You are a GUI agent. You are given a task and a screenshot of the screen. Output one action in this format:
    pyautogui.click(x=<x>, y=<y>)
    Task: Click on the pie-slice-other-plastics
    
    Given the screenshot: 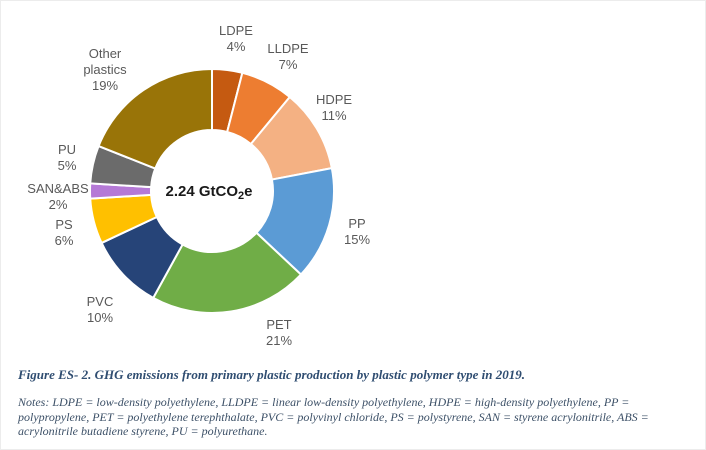 What is the action you would take?
    pyautogui.click(x=155, y=119)
    